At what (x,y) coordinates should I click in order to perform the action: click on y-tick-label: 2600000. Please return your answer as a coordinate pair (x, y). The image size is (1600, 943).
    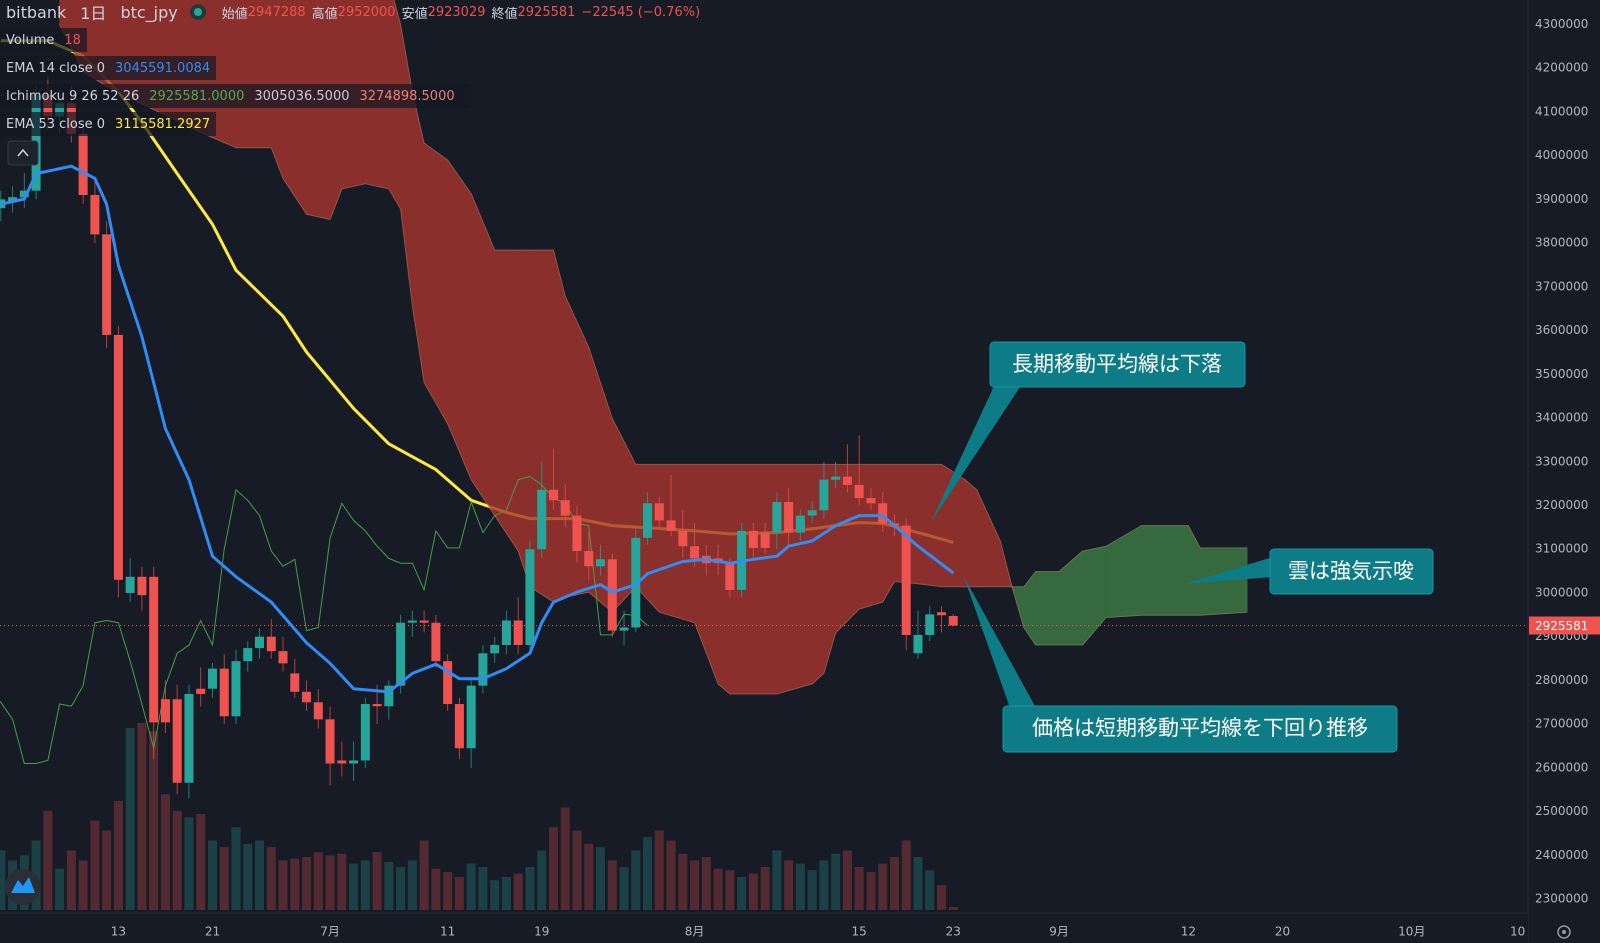
    Looking at the image, I should click on (1561, 767).